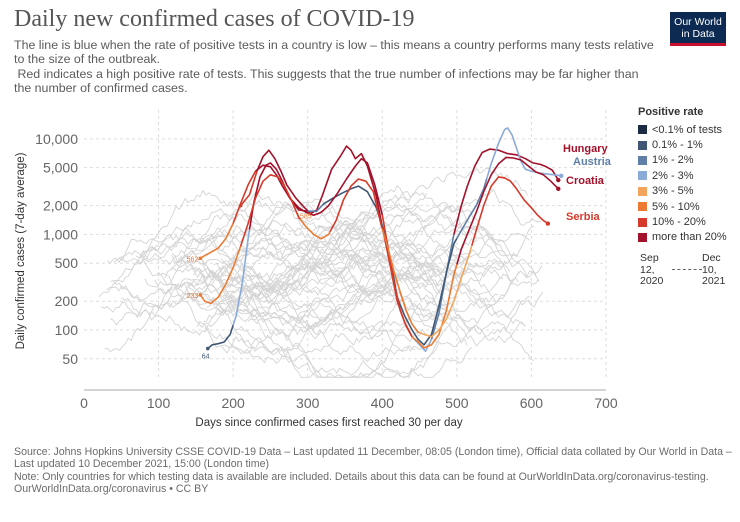 The height and width of the screenshot is (522, 740). Describe the element at coordinates (698, 22) in the screenshot. I see `logo-line: Our World` at that location.